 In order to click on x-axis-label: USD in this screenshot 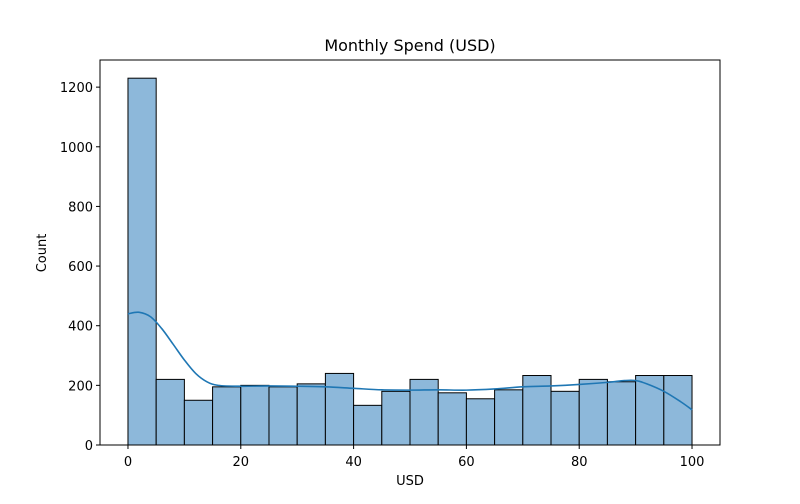, I will do `click(410, 481)`.